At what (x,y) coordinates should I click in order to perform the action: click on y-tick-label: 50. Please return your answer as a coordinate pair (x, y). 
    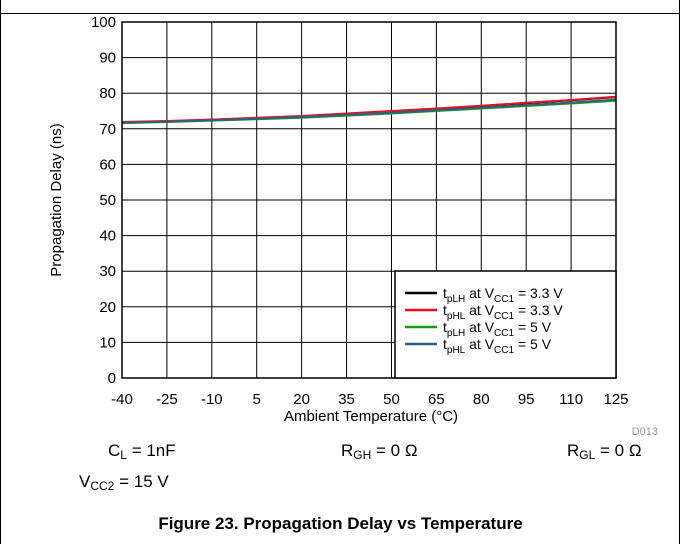
    Looking at the image, I should click on (107, 200).